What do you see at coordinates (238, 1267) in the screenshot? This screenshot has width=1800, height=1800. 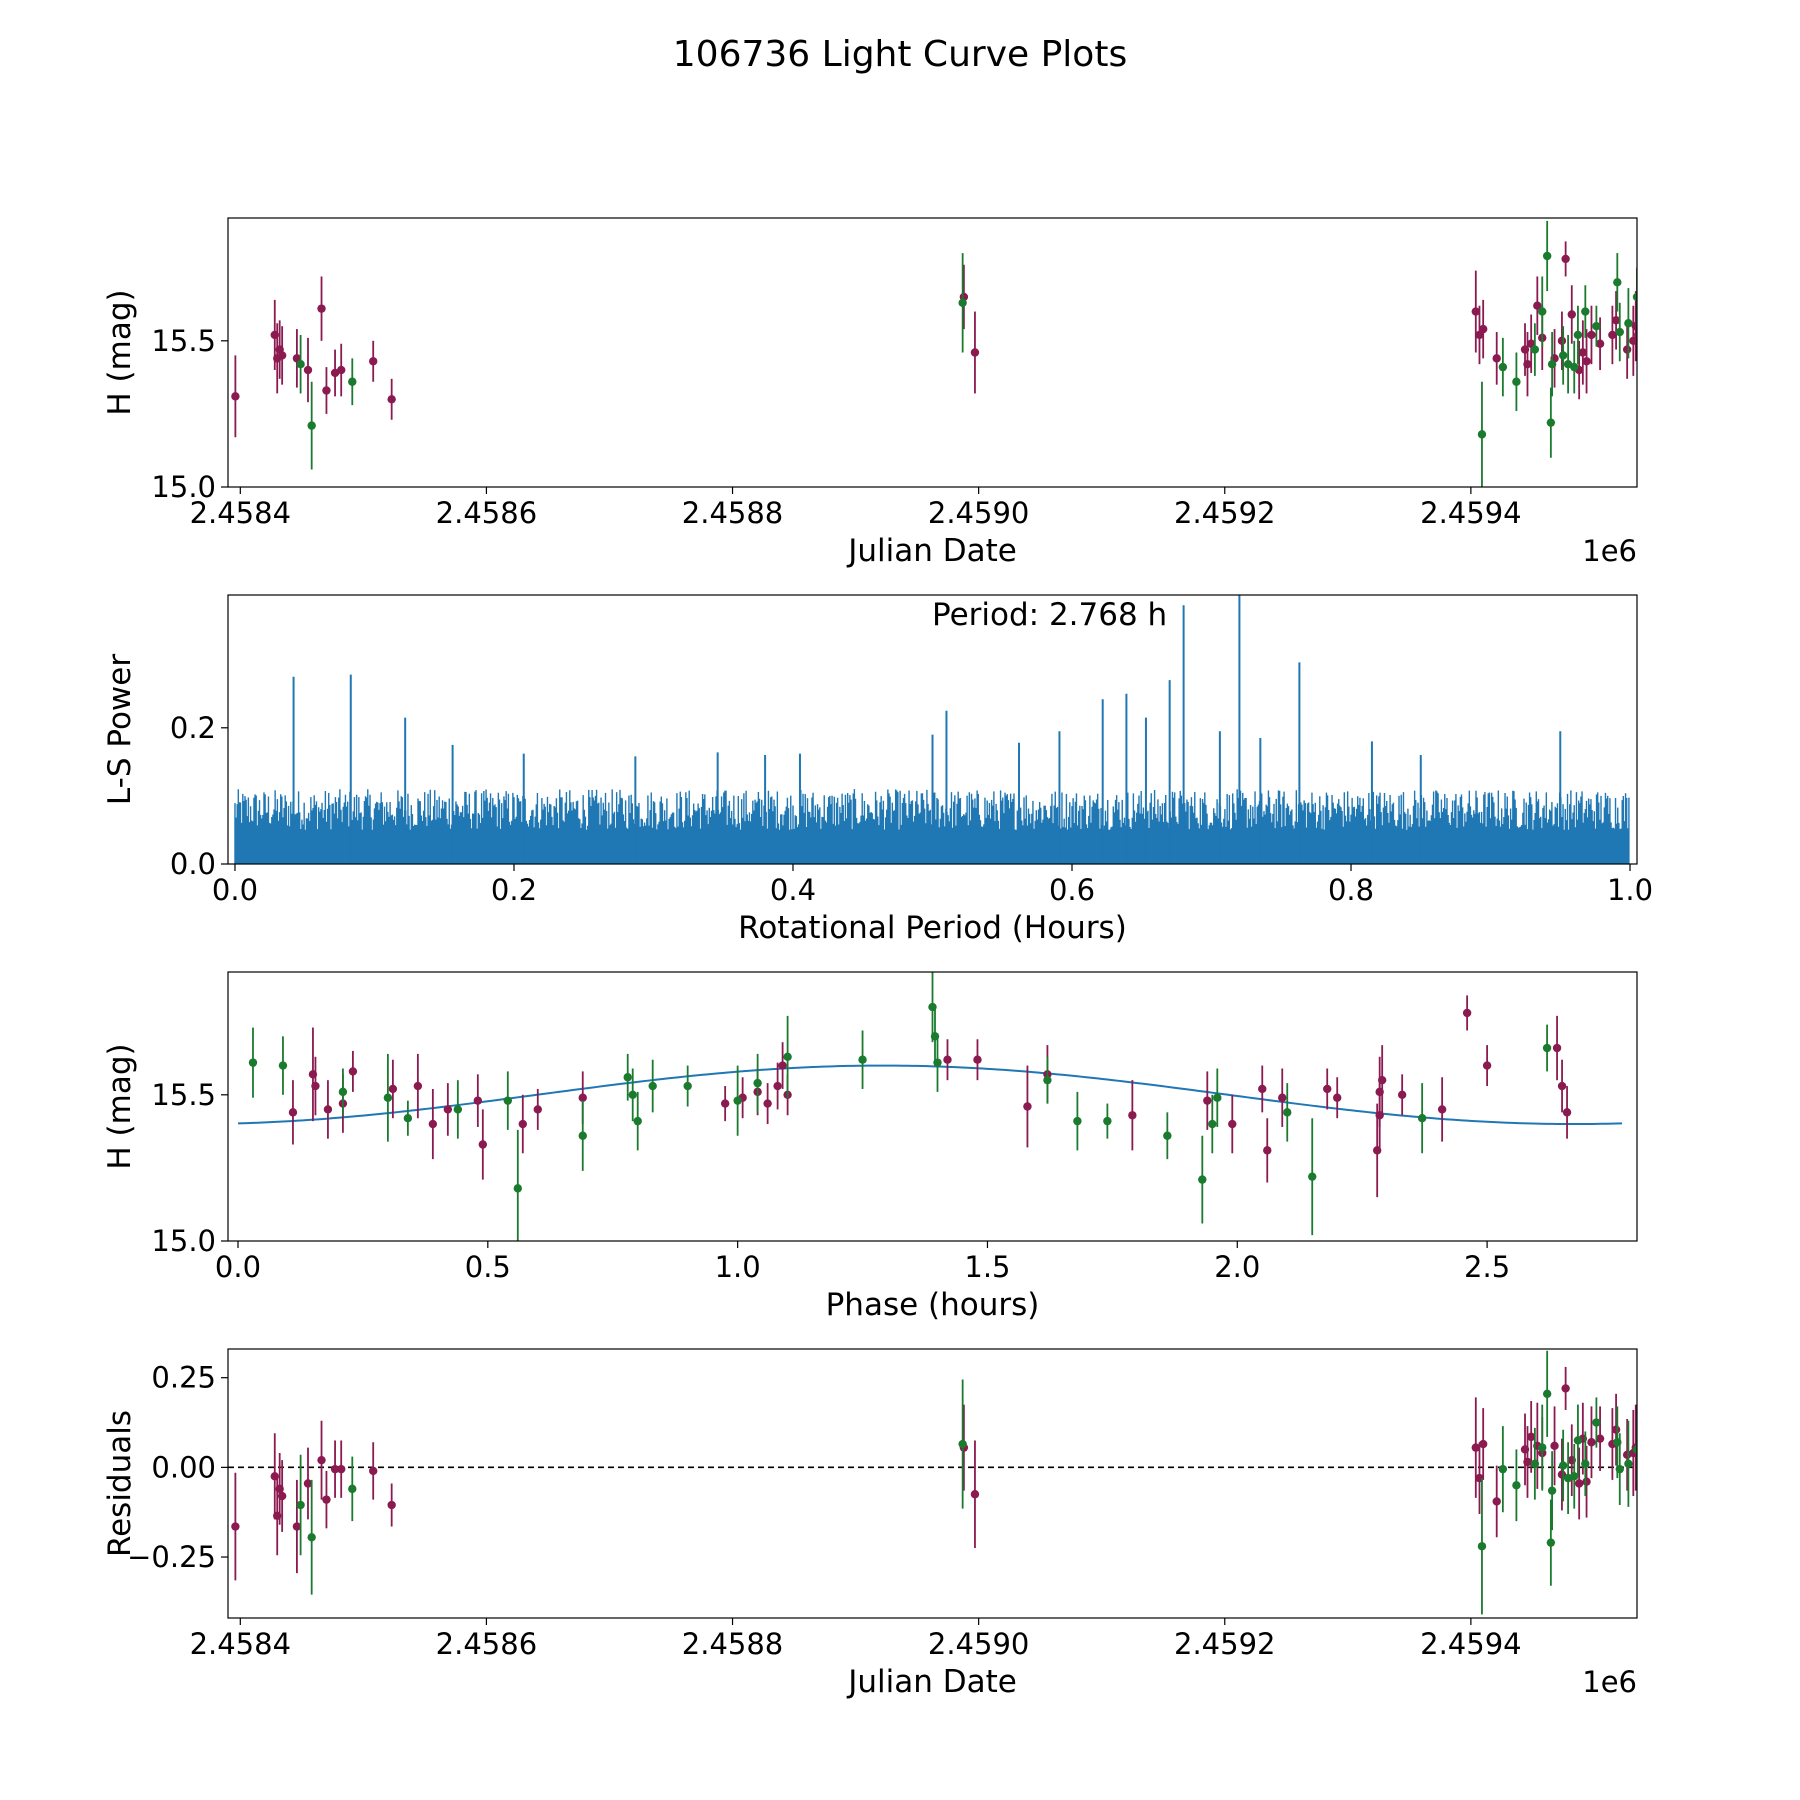 I see `x-tick-label: 0.0` at bounding box center [238, 1267].